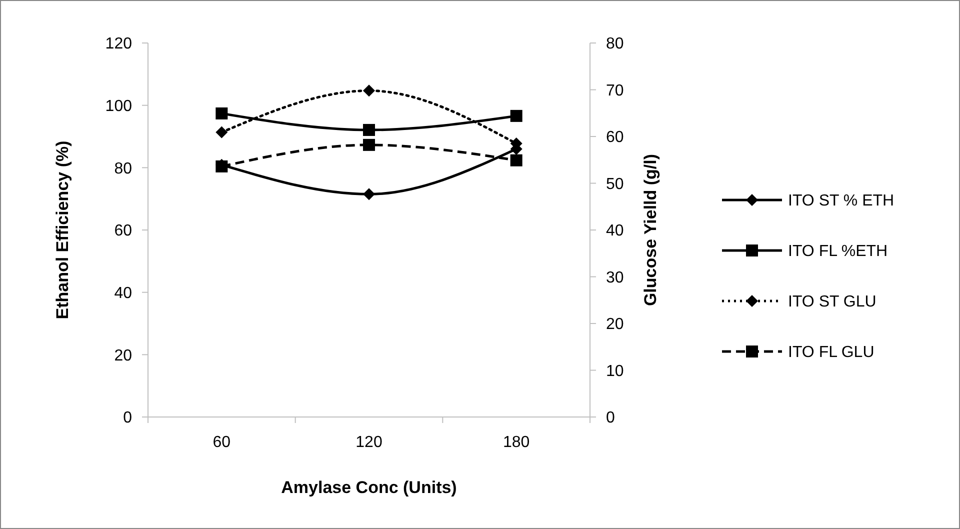 This screenshot has width=960, height=529. Describe the element at coordinates (832, 302) in the screenshot. I see `legend-label: ITO ST GLU` at that location.